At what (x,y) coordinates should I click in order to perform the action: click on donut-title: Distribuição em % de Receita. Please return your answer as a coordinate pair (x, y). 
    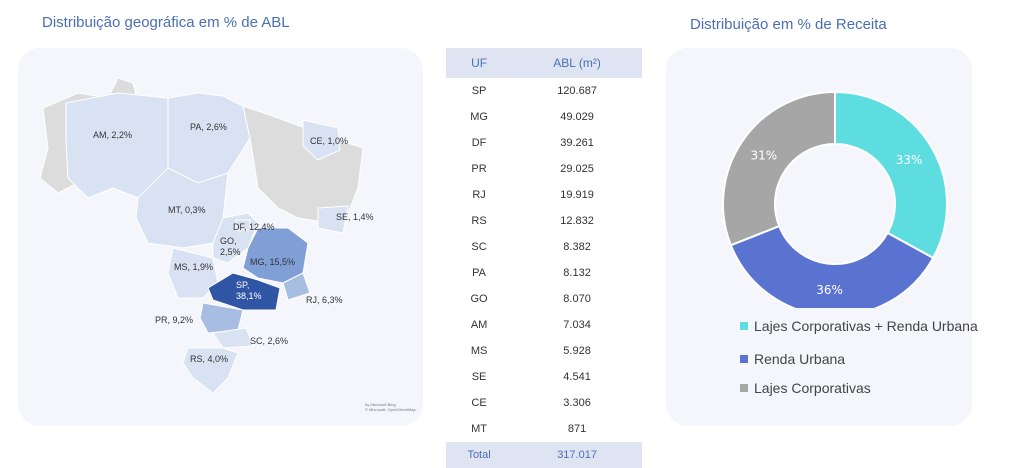
    Looking at the image, I should click on (788, 24).